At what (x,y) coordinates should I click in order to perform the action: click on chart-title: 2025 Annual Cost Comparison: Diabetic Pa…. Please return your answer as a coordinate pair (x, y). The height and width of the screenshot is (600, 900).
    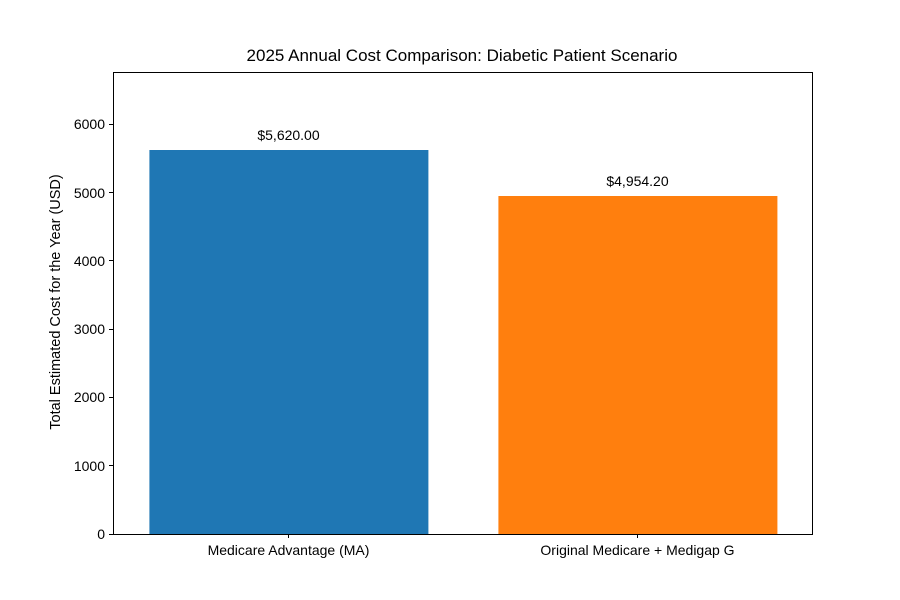
    Looking at the image, I should click on (462, 55).